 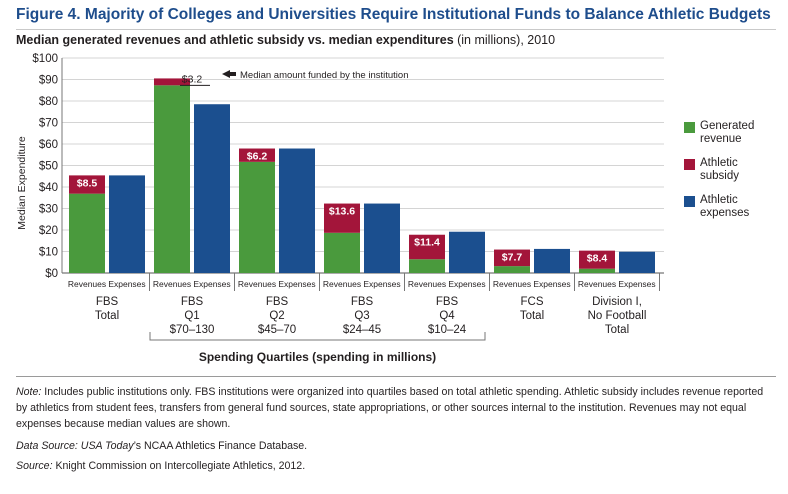 I want to click on y-axis-label: Median Expenditure, so click(x=22, y=183).